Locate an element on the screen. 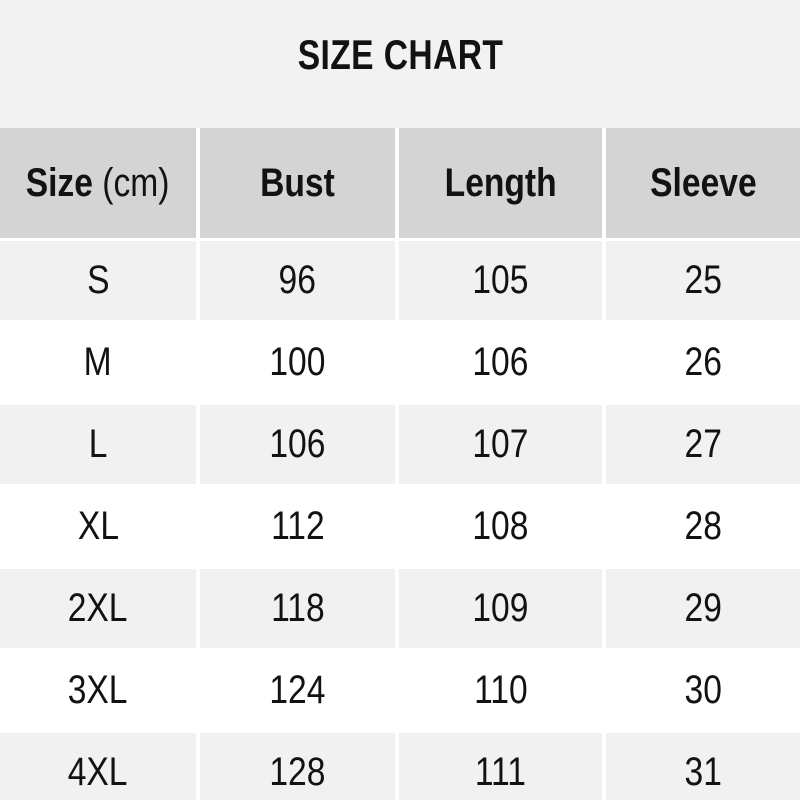  cell-sleeve: 27 is located at coordinates (701, 443).